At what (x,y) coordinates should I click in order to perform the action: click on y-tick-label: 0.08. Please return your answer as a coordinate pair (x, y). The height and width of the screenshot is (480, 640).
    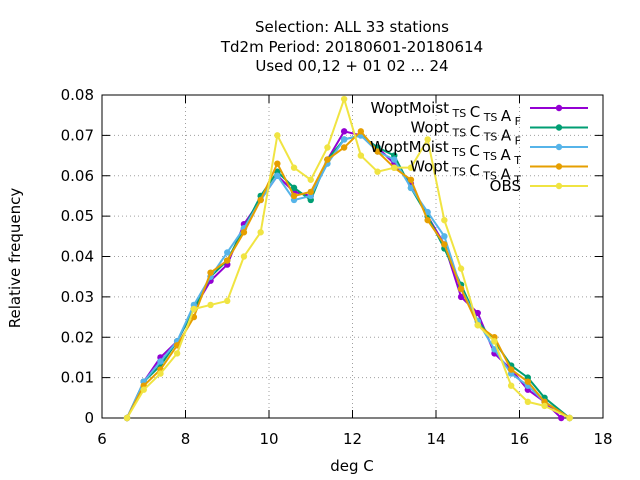
    Looking at the image, I should click on (77, 95).